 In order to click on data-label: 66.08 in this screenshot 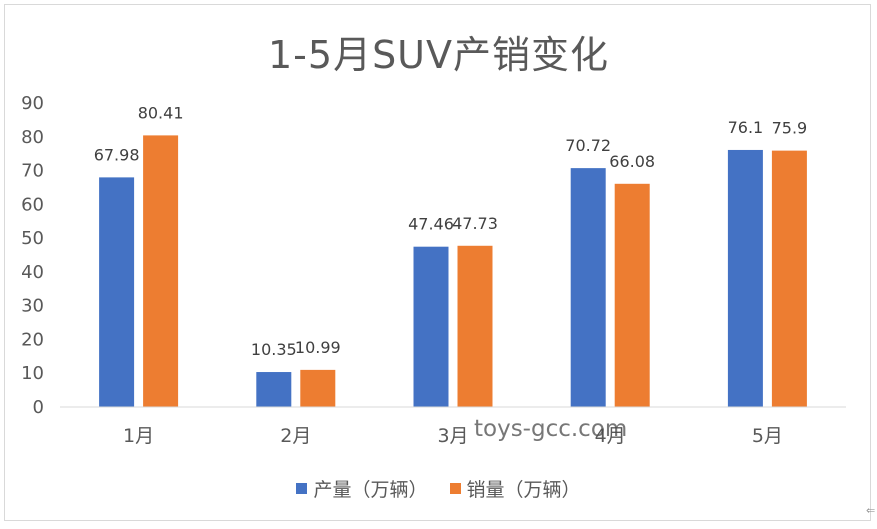, I will do `click(632, 161)`.